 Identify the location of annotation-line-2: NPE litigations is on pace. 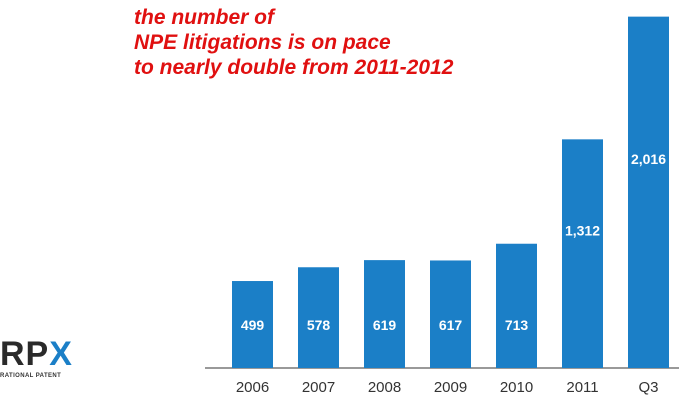
(262, 42).